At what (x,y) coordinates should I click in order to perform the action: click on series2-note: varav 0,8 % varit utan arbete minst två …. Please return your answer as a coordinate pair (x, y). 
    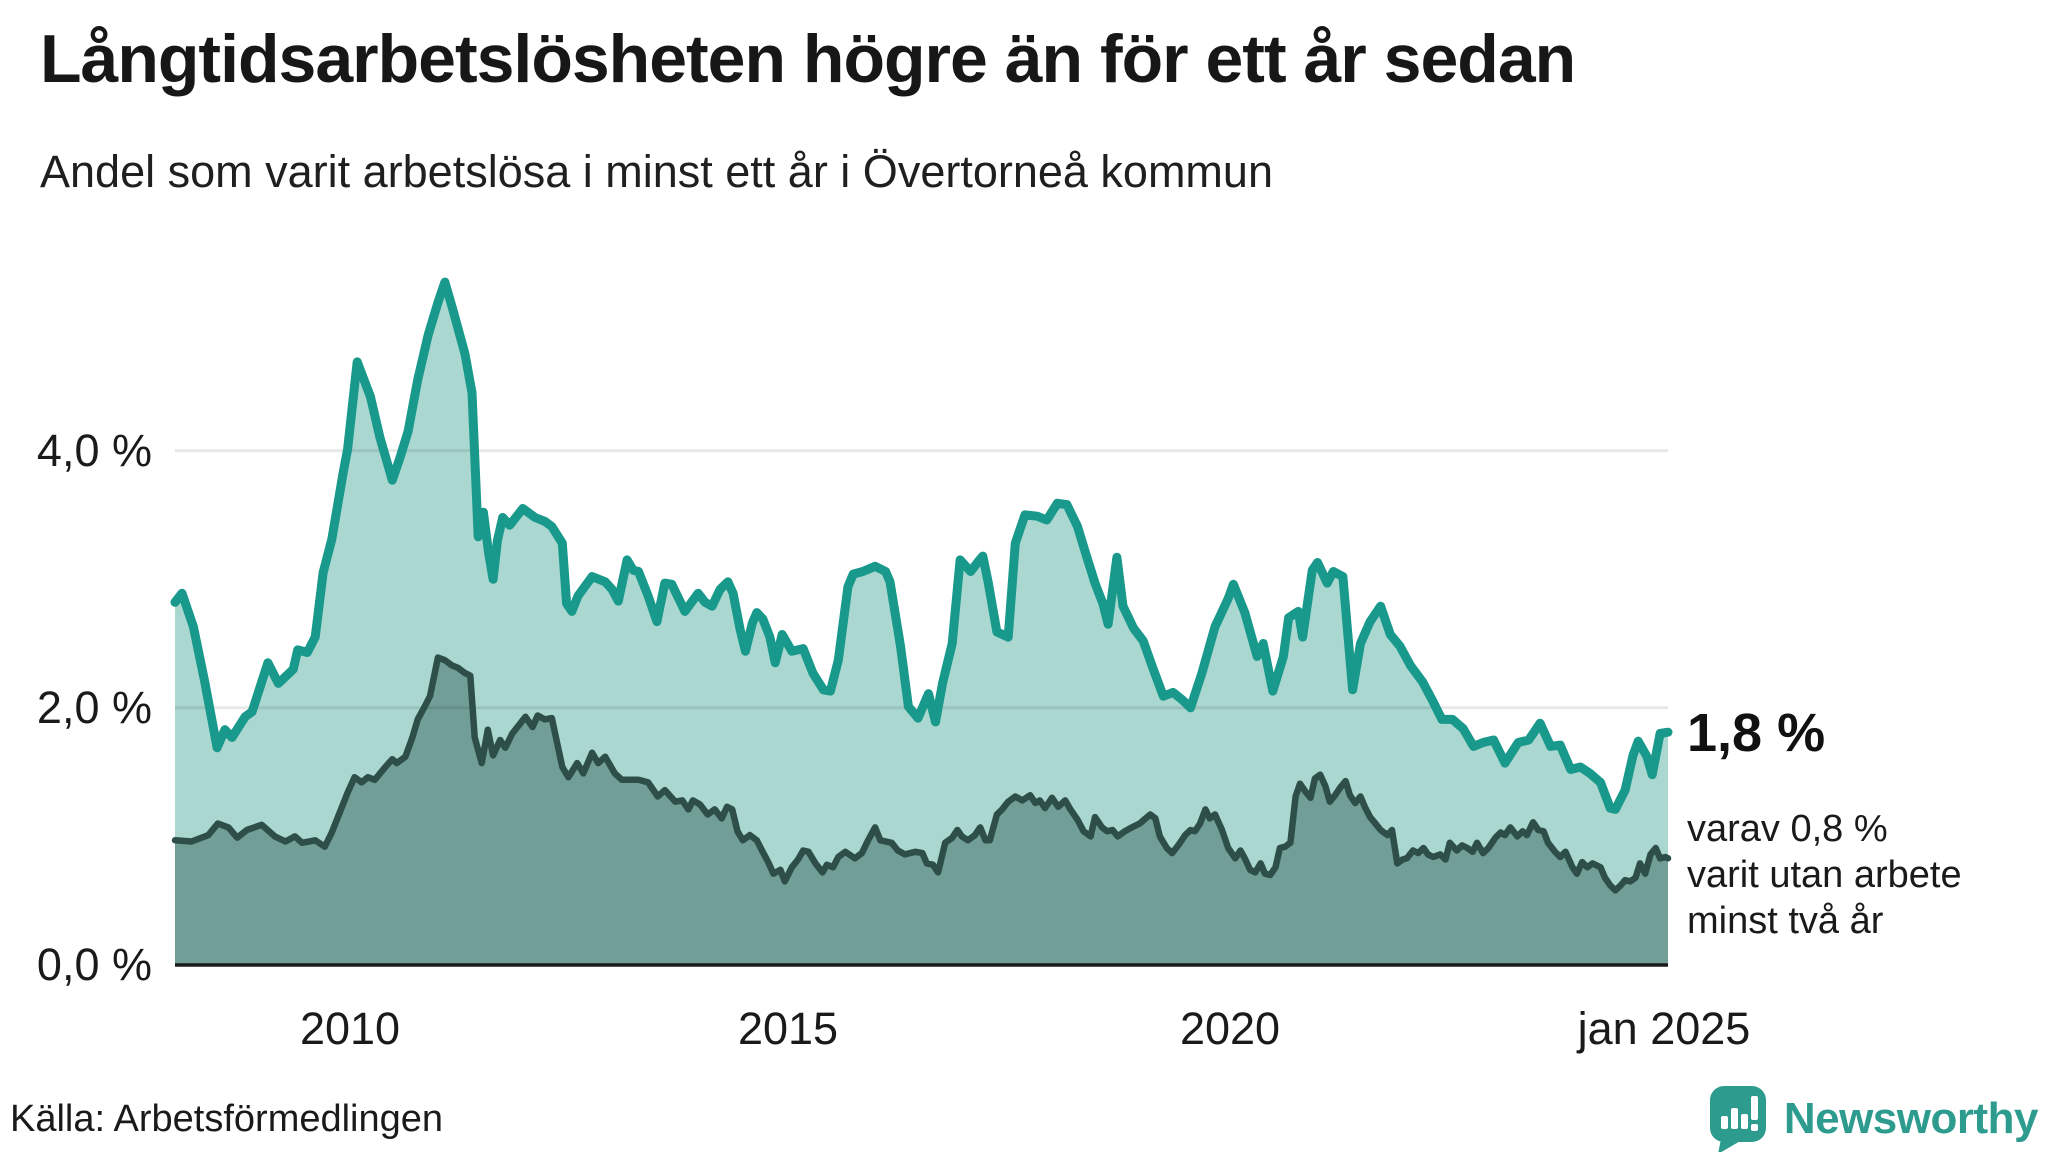
    Looking at the image, I should click on (1824, 875).